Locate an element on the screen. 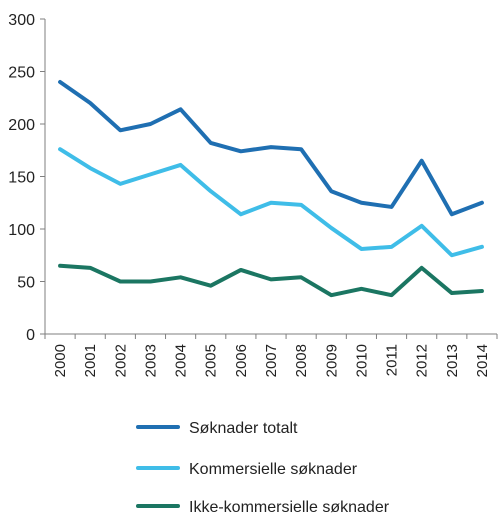 The image size is (500, 527). y-tick-label: 100 is located at coordinates (21, 230).